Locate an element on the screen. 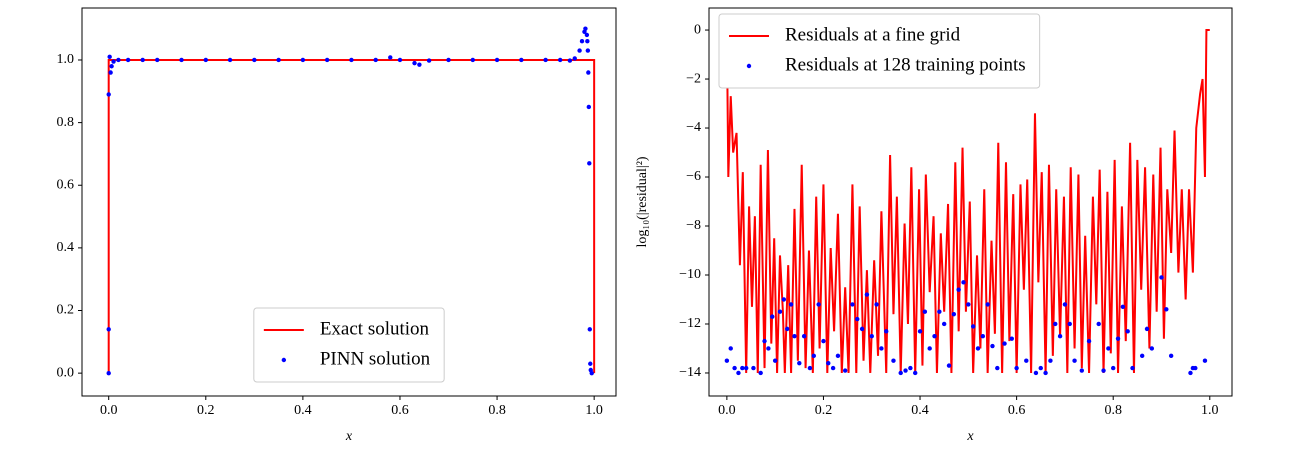 The width and height of the screenshot is (1297, 449). y-tick-label: 0.8 is located at coordinates (66, 122).